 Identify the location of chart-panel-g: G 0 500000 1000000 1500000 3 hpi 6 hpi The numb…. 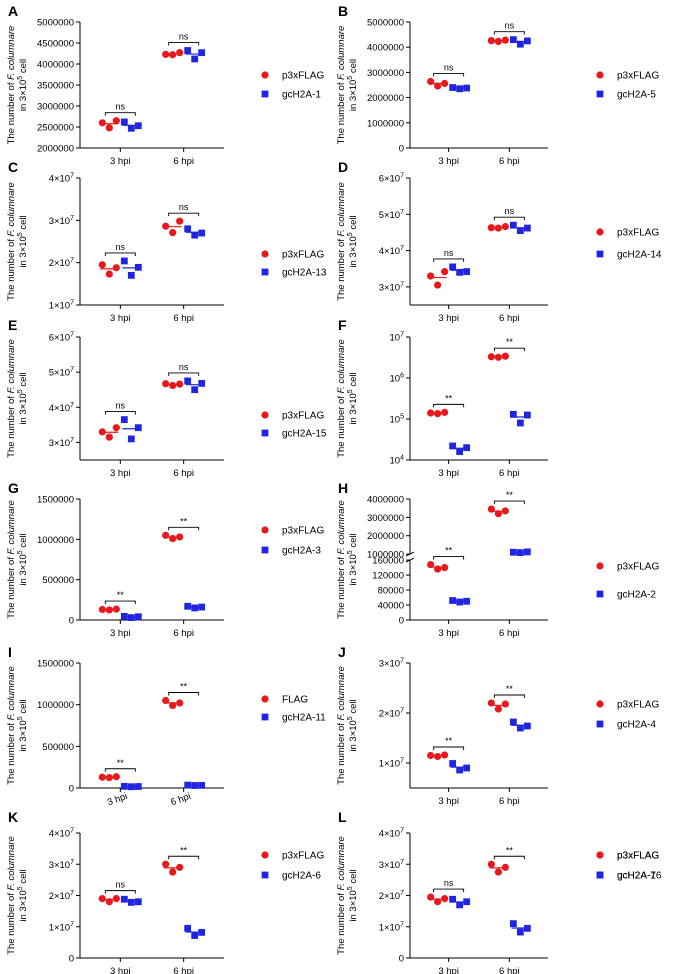
(165, 559).